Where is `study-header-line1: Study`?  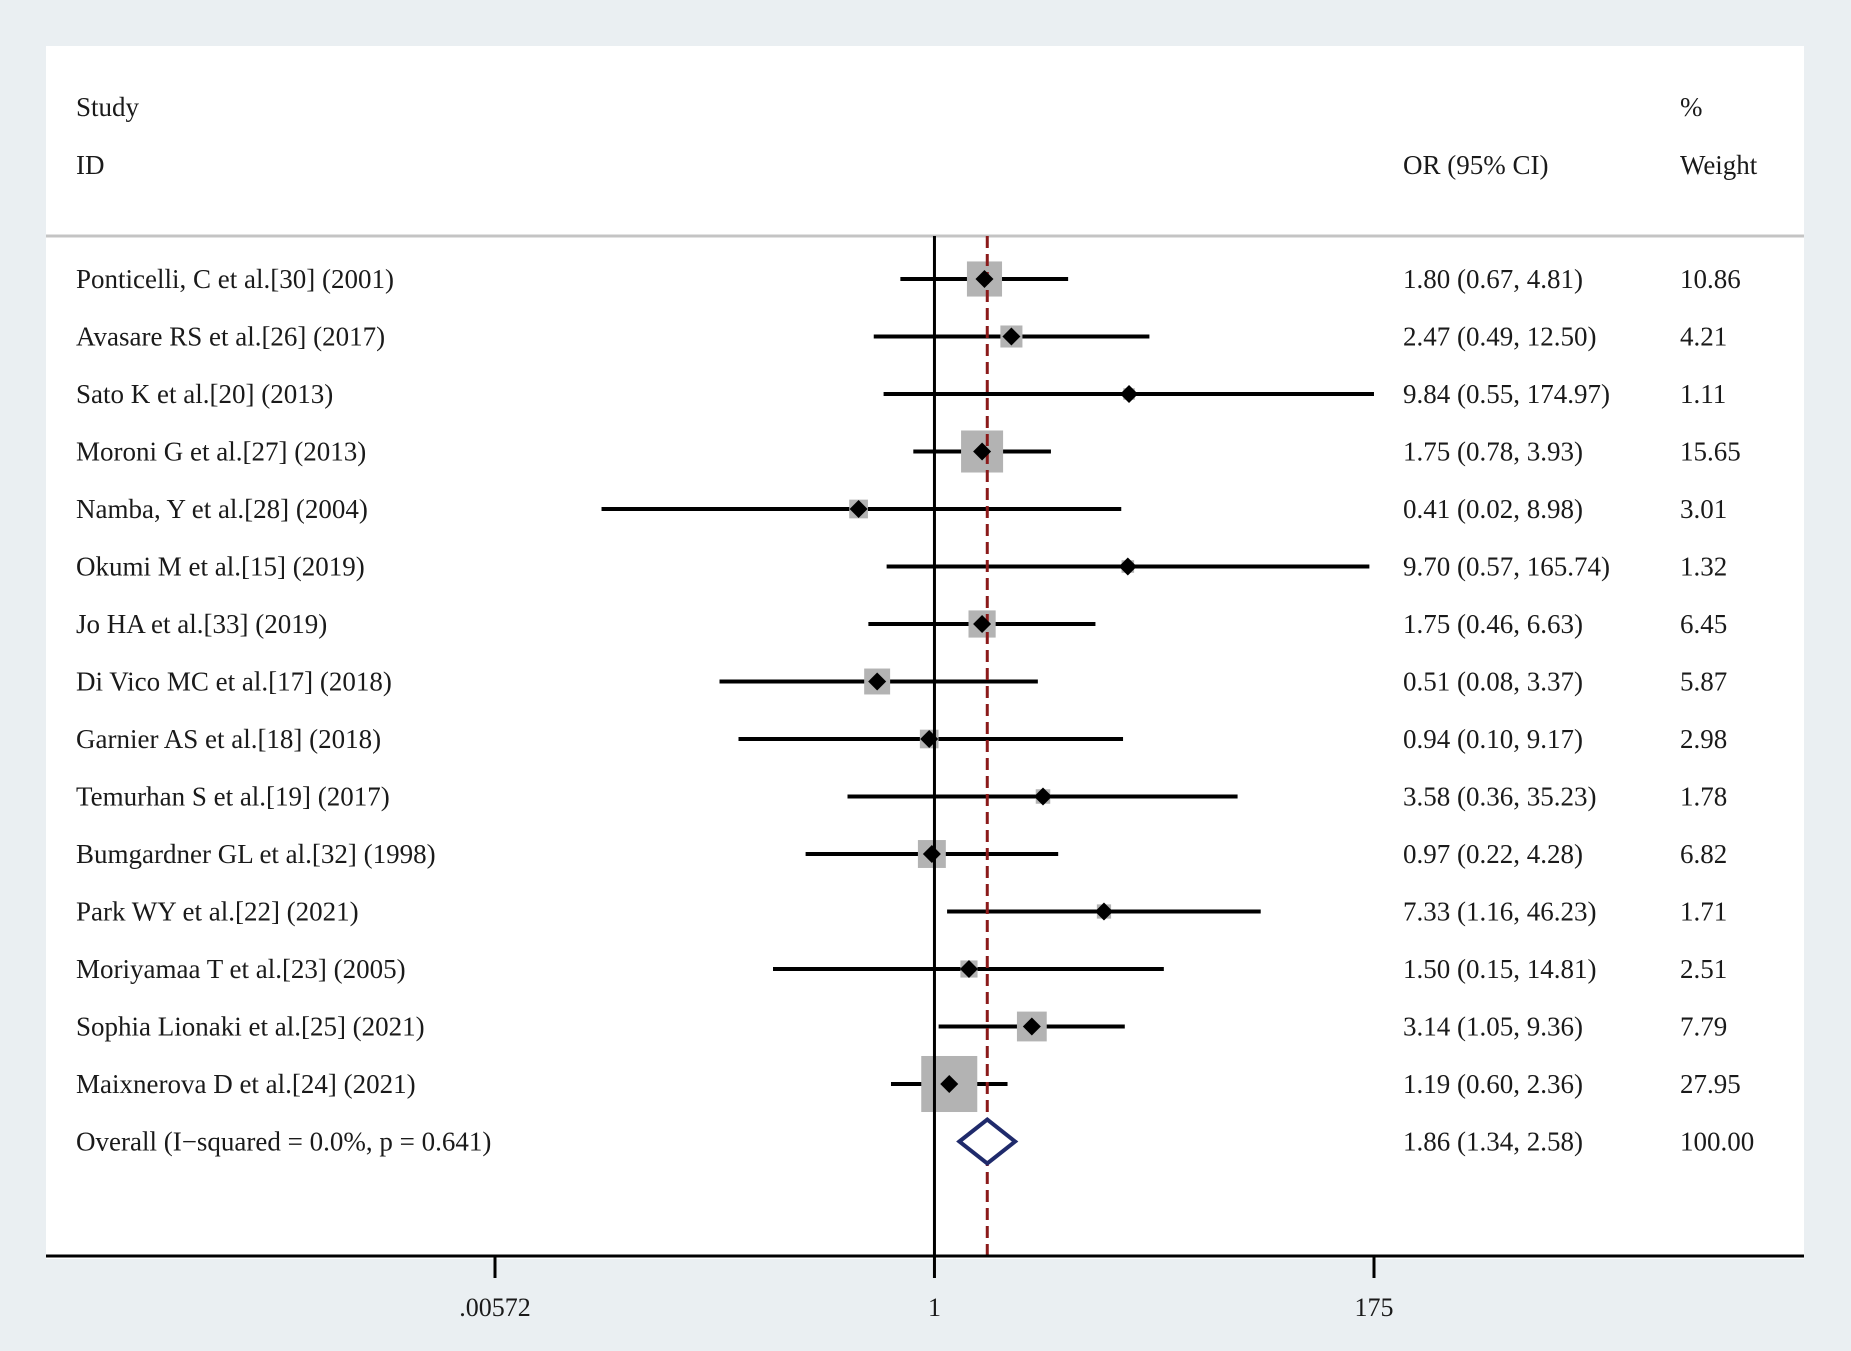
study-header-line1: Study is located at coordinates (108, 107).